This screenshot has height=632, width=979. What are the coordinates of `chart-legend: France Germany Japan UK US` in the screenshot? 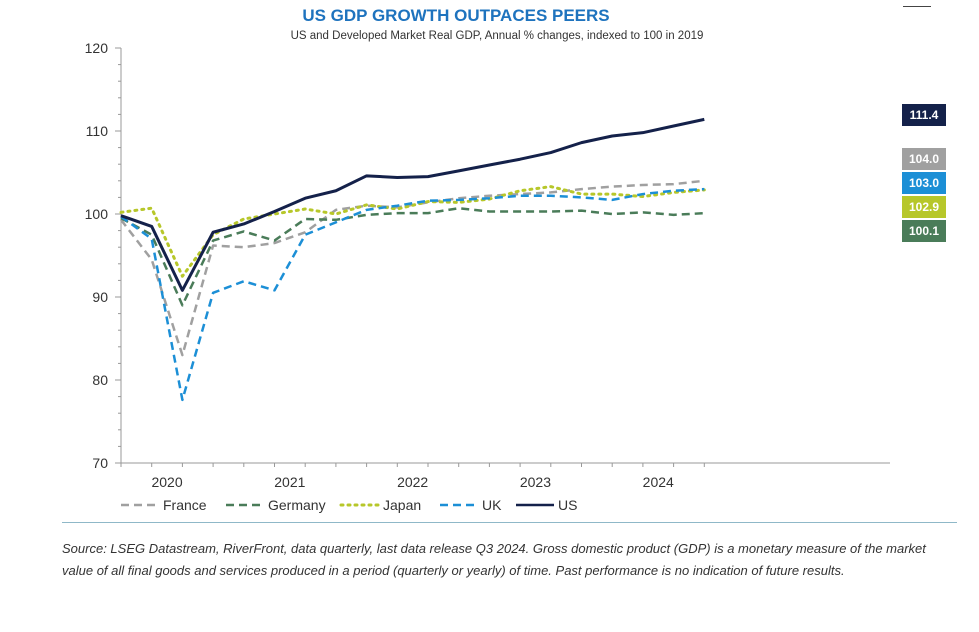 It's located at (349, 505).